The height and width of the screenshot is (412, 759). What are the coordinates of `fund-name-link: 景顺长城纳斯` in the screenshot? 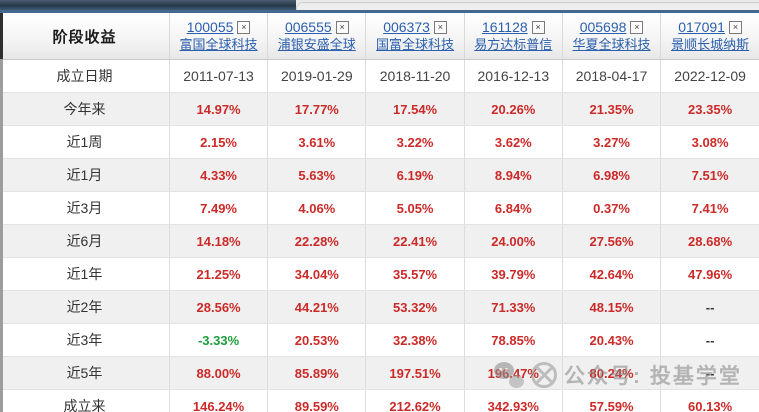 It's located at (710, 44).